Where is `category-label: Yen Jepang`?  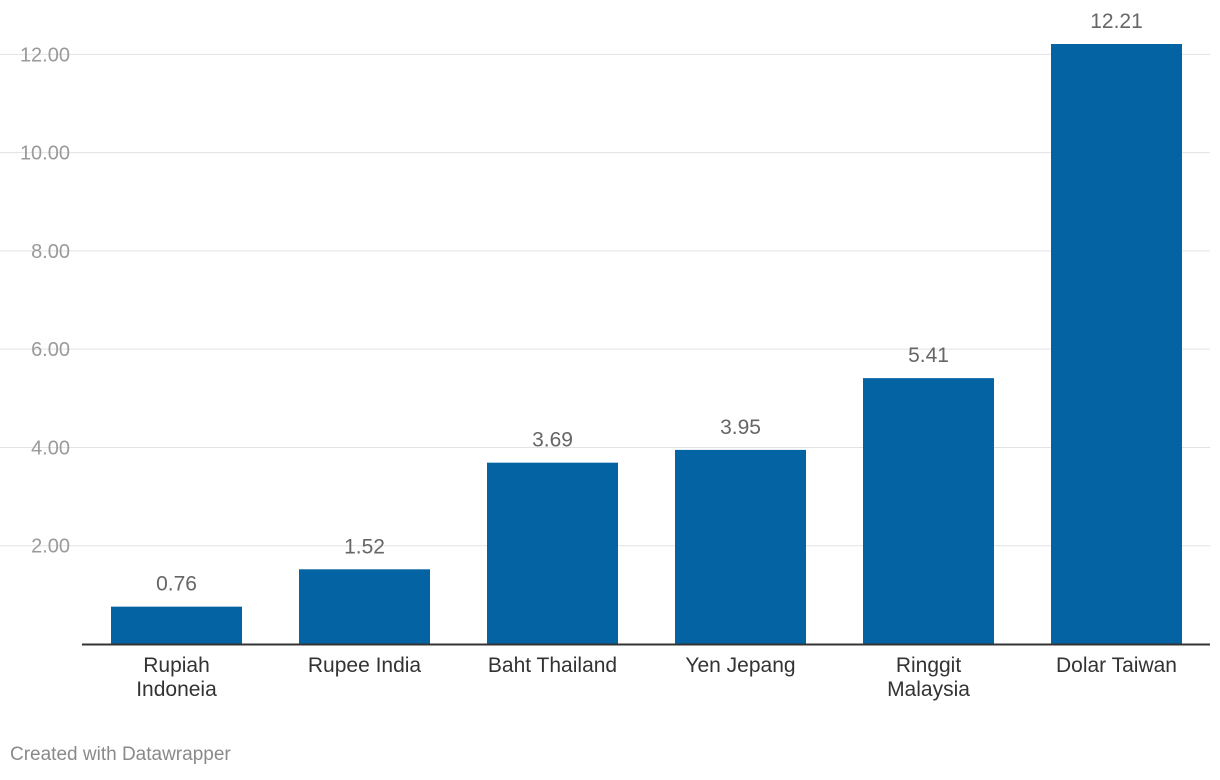 category-label: Yen Jepang is located at coordinates (740, 665).